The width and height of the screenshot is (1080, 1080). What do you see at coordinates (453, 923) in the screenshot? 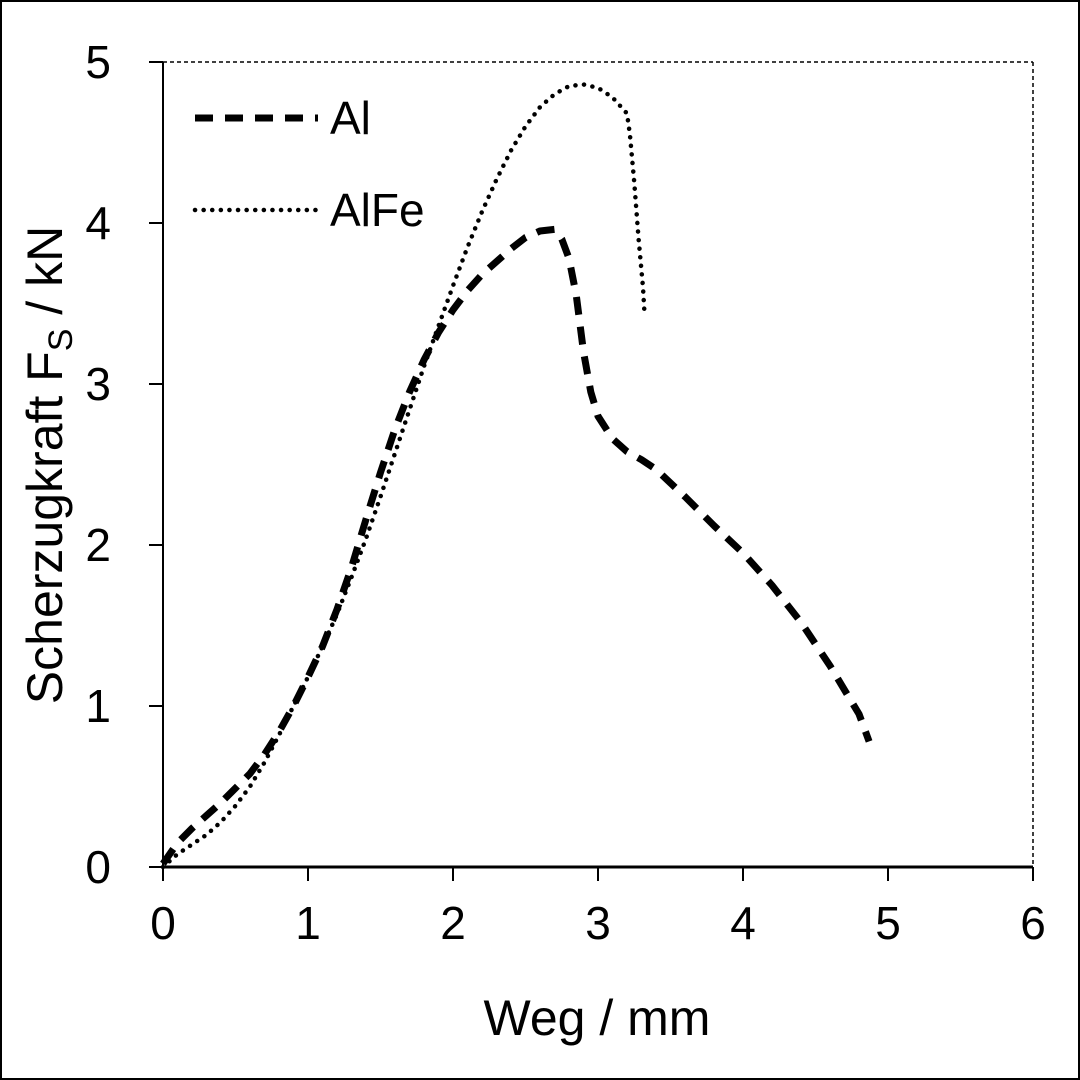
I see `x-tick-label: 2` at bounding box center [453, 923].